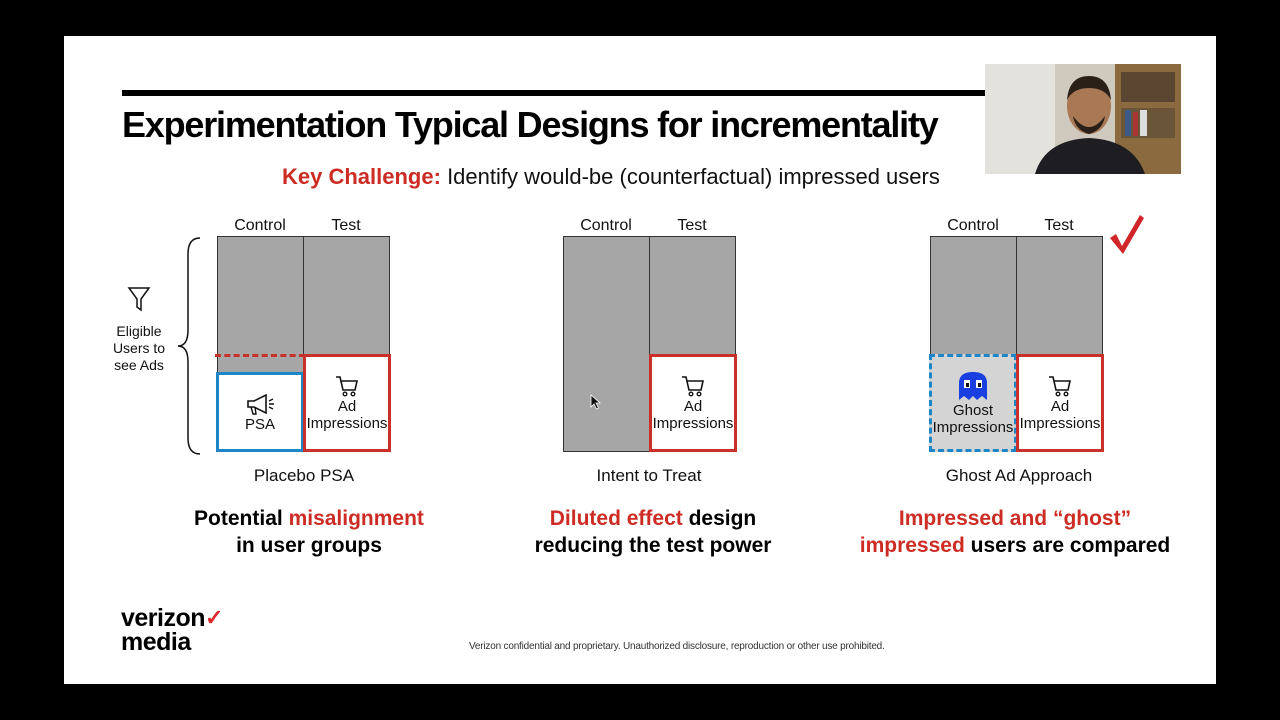 The height and width of the screenshot is (720, 1280). What do you see at coordinates (719, 518) in the screenshot?
I see `design2-summary-text-1: design` at bounding box center [719, 518].